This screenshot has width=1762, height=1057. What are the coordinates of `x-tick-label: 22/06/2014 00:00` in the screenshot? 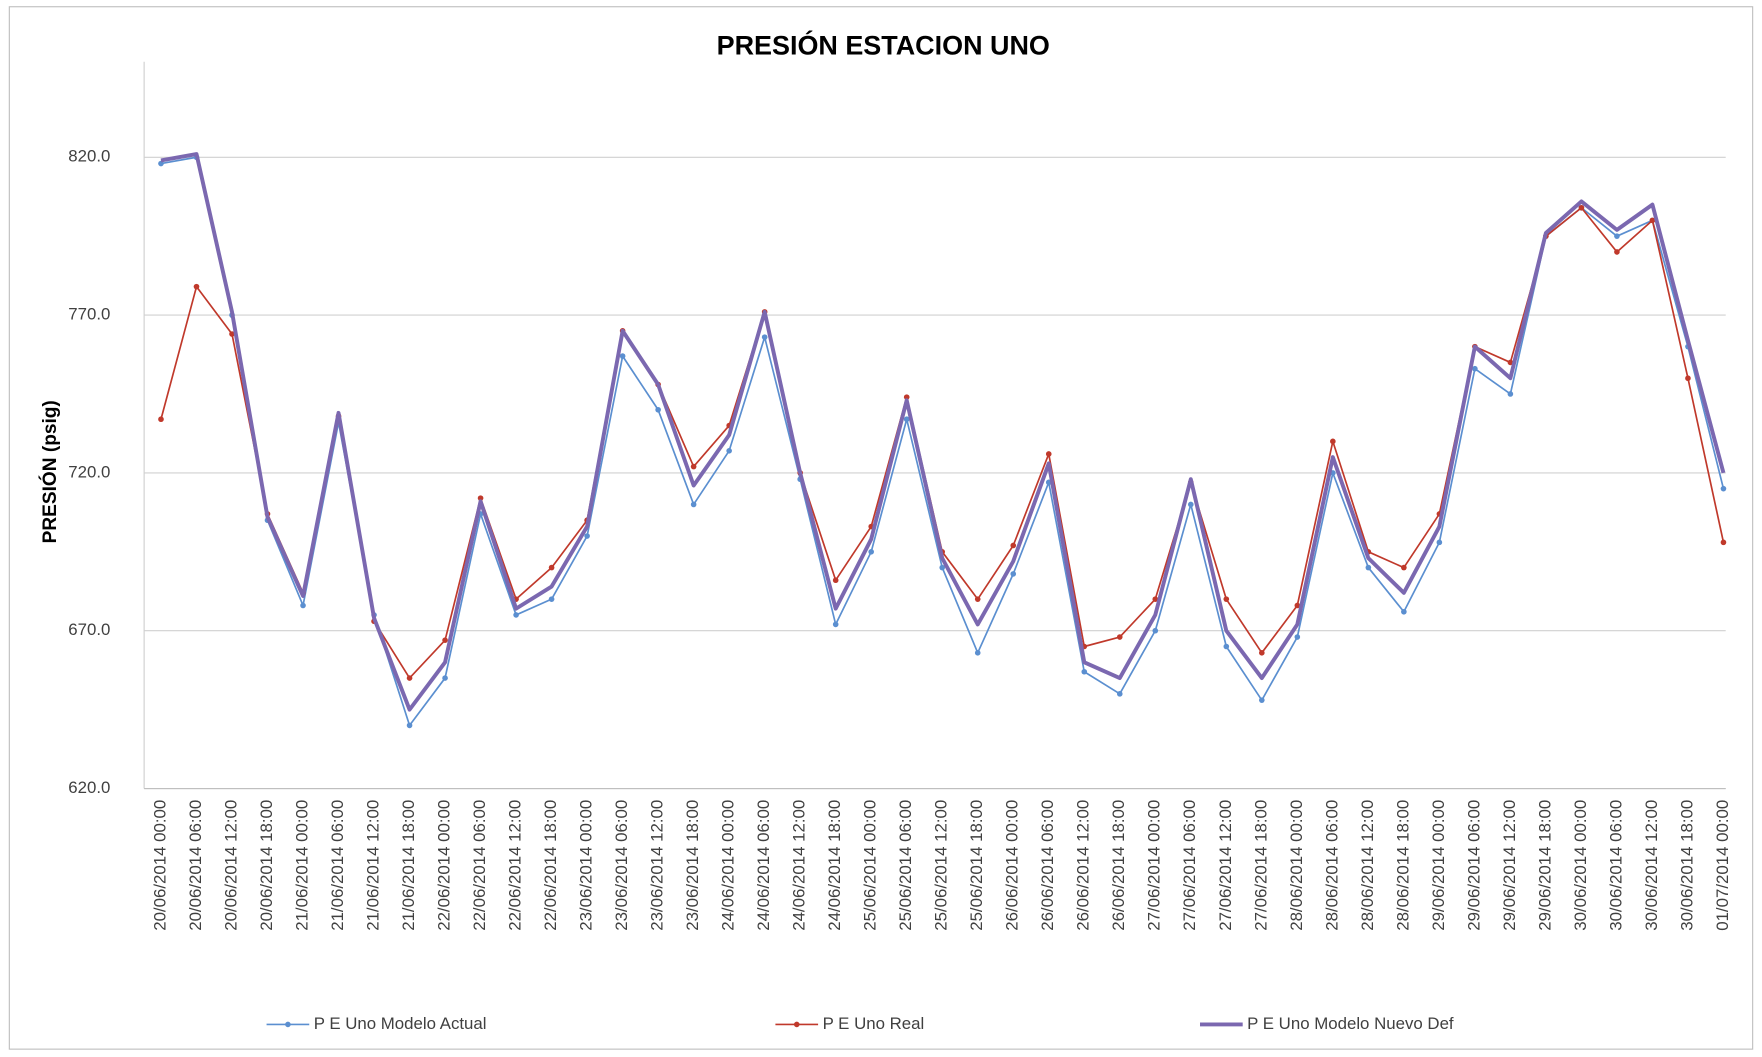 It's located at (444, 865).